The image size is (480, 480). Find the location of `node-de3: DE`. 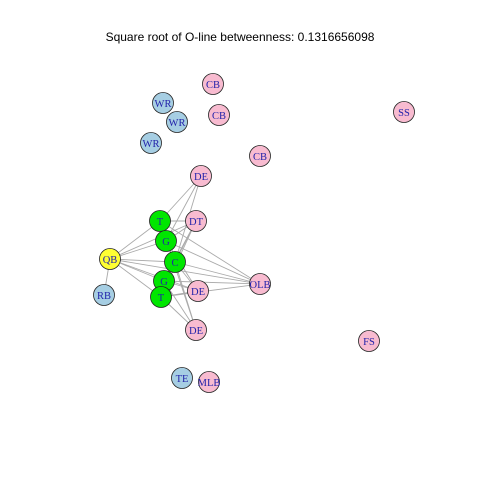

node-de3: DE is located at coordinates (196, 330).